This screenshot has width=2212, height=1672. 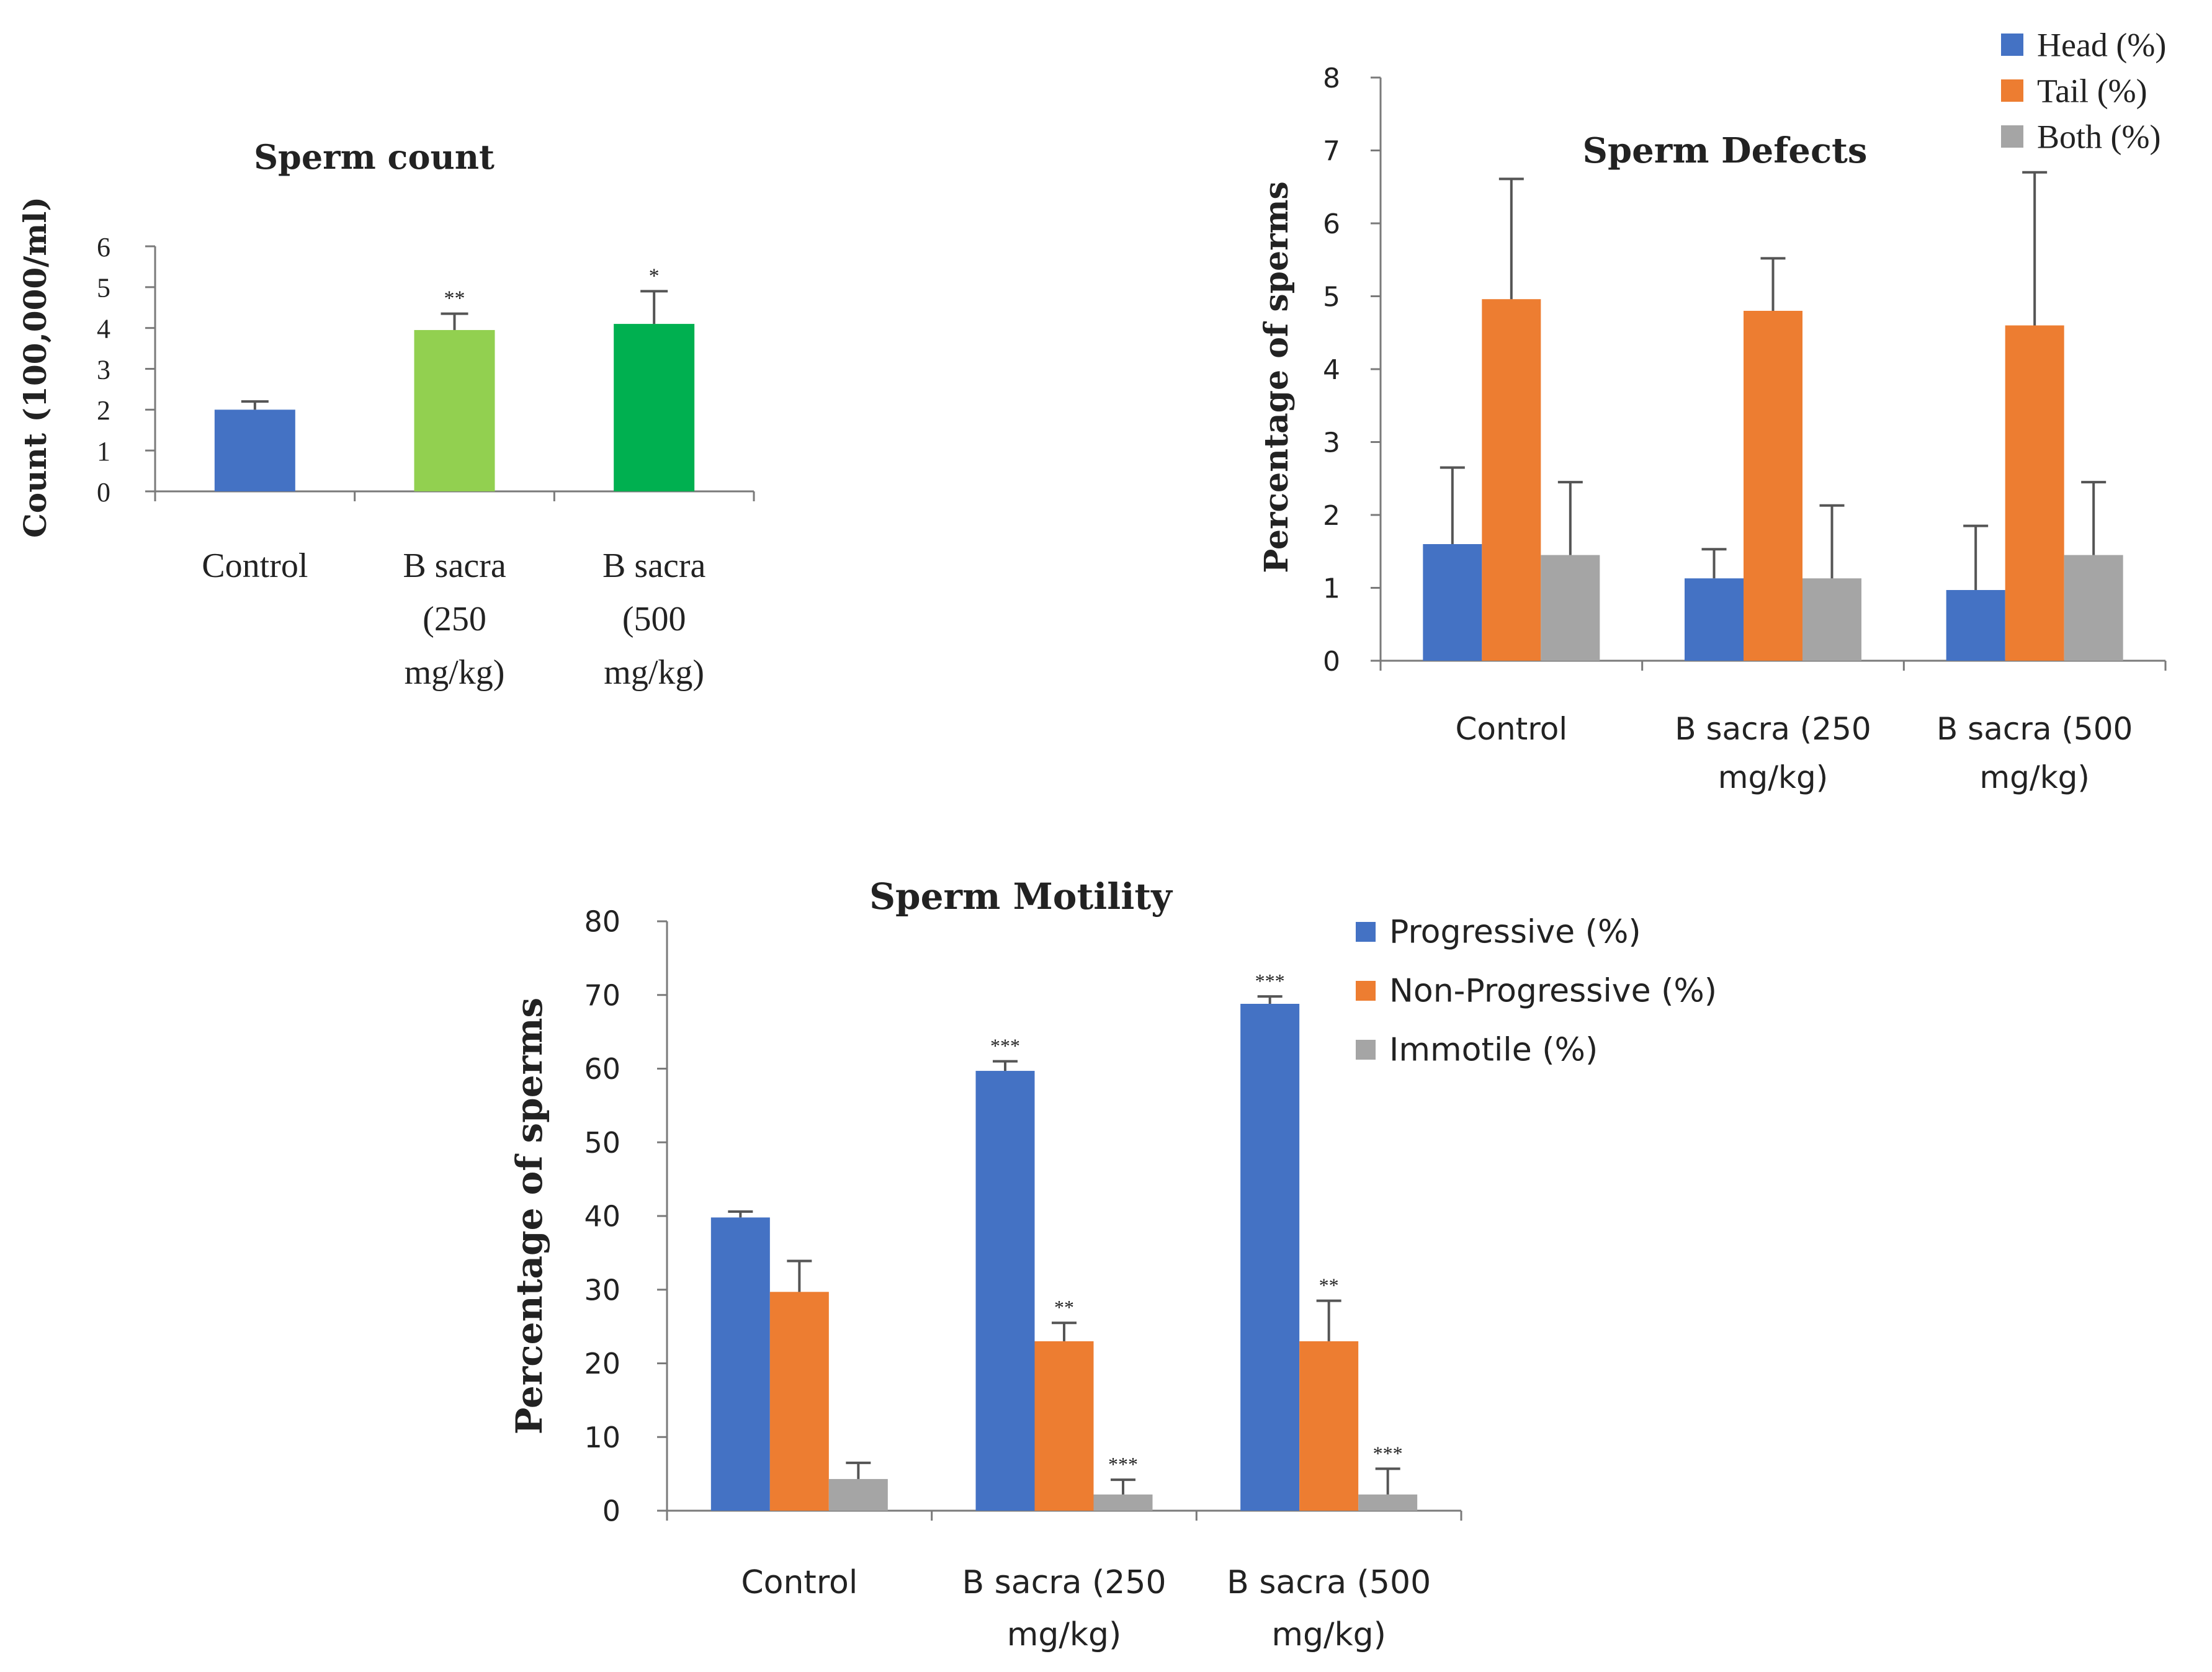 What do you see at coordinates (602, 1069) in the screenshot?
I see `motility-ytick-label: 60` at bounding box center [602, 1069].